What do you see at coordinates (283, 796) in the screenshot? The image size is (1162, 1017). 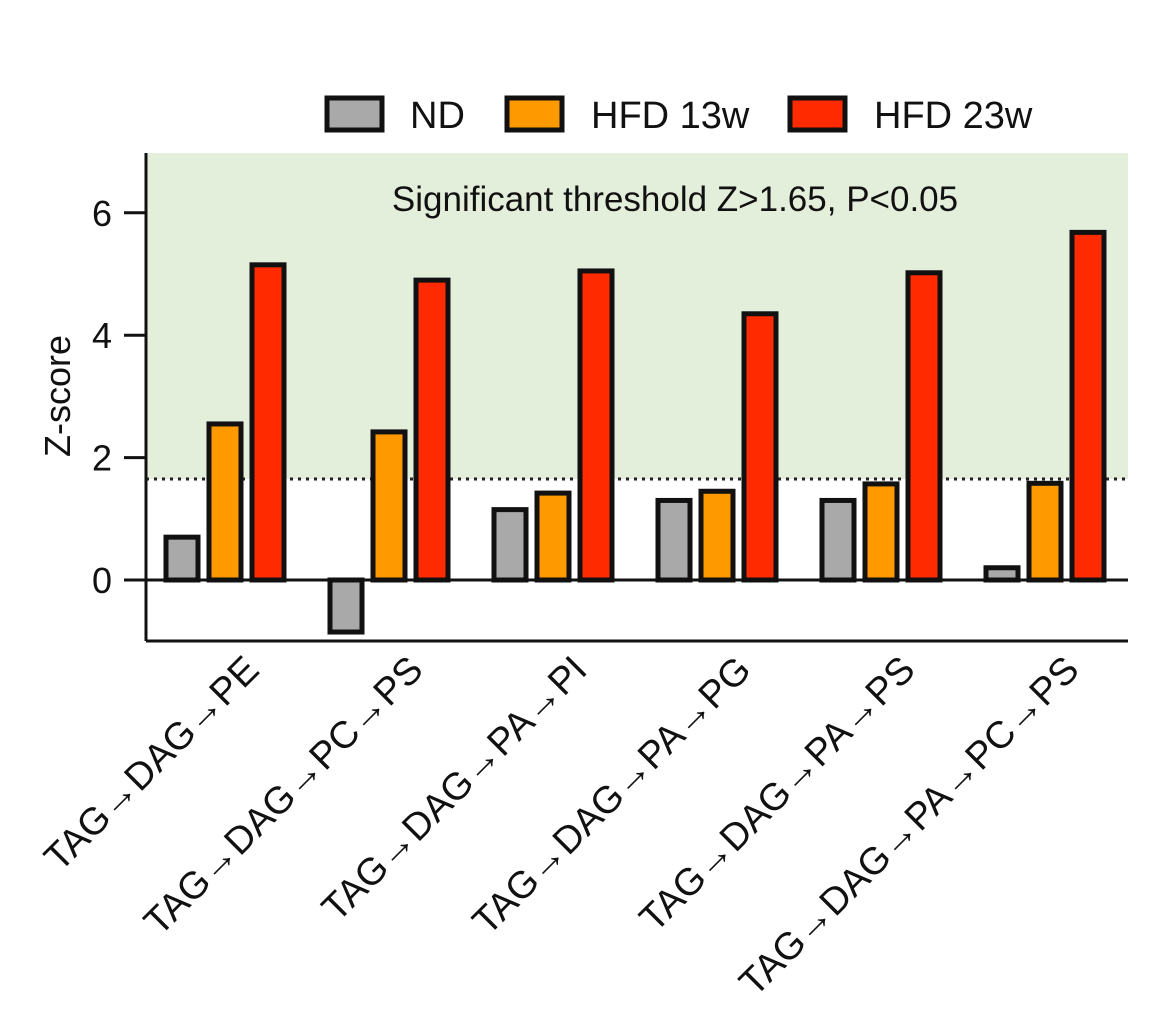 I see `x-tick-label: TAG→DAG→PC→PS` at bounding box center [283, 796].